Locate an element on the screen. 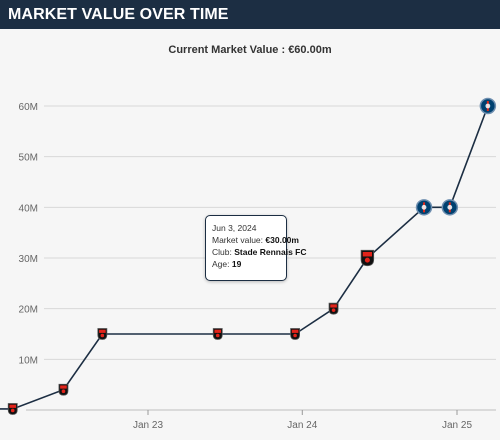  tooltip-age-label: Age: is located at coordinates (221, 264).